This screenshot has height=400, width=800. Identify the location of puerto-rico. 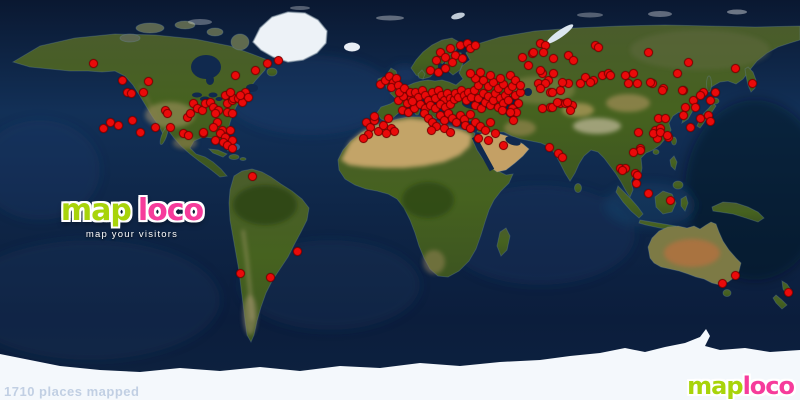
(243, 159).